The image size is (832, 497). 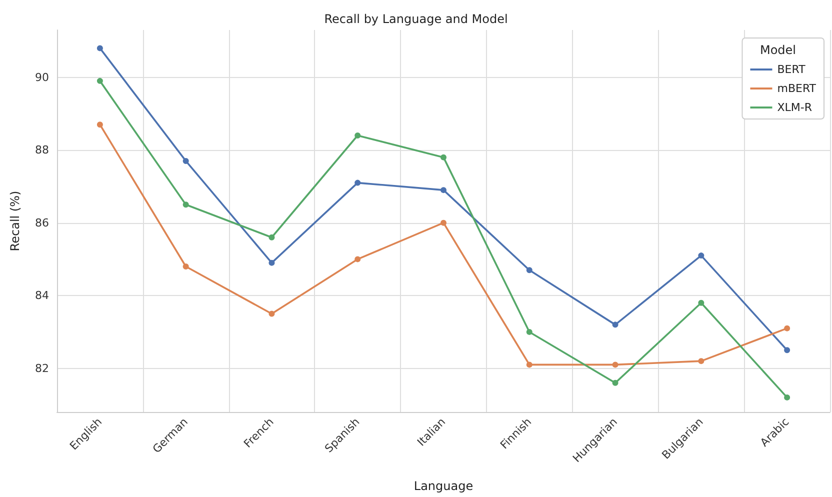 What do you see at coordinates (42, 368) in the screenshot?
I see `y-tick-label: 82` at bounding box center [42, 368].